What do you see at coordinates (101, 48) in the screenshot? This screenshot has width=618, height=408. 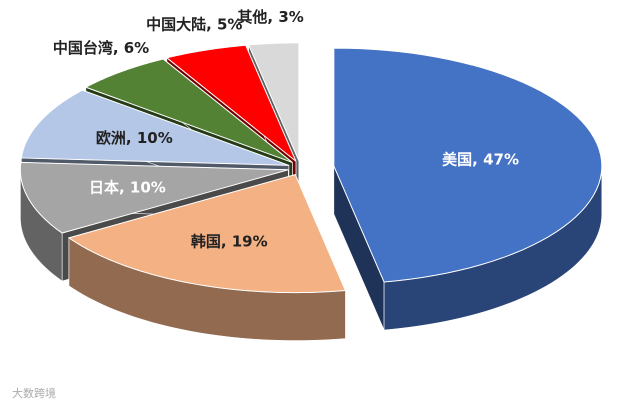 I see `data-label: 中国台湾, 6%` at bounding box center [101, 48].